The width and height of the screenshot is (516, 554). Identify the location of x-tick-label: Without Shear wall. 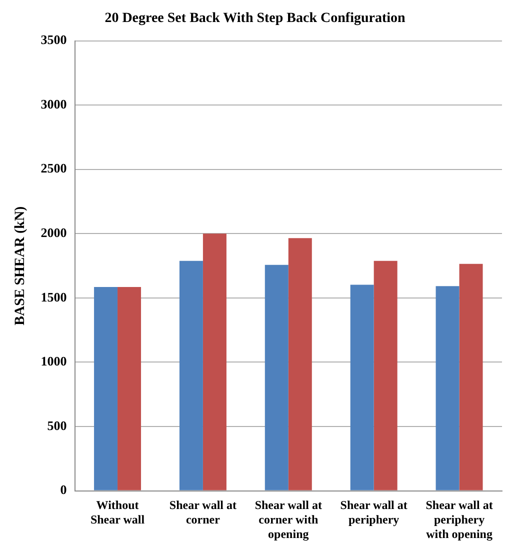
(118, 512).